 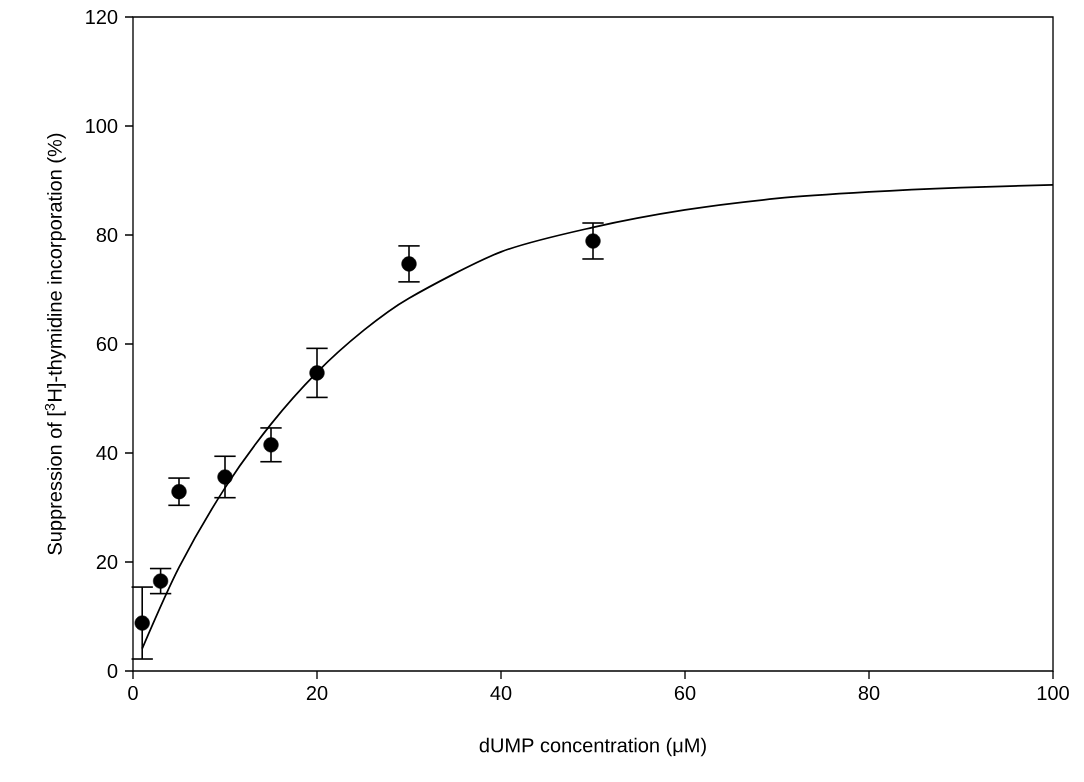 I want to click on x-tick-label: 100, so click(x=1053, y=693).